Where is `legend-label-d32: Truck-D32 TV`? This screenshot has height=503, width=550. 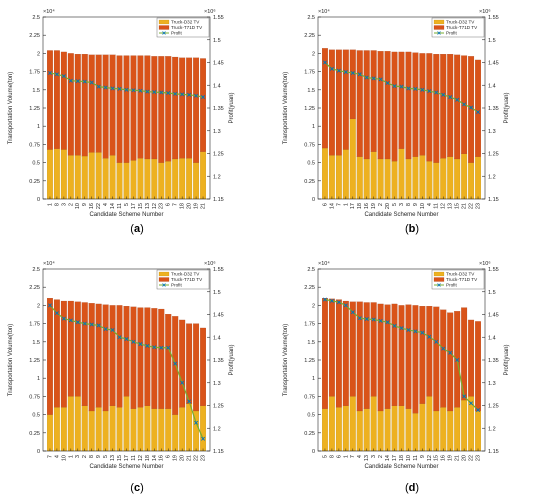 legend-label-d32: Truck-D32 TV is located at coordinates (185, 274).